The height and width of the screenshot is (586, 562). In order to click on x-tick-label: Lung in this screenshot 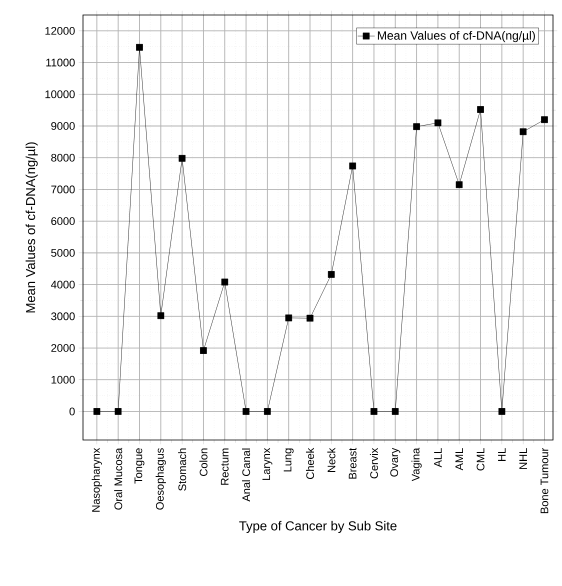, I will do `click(289, 460)`.